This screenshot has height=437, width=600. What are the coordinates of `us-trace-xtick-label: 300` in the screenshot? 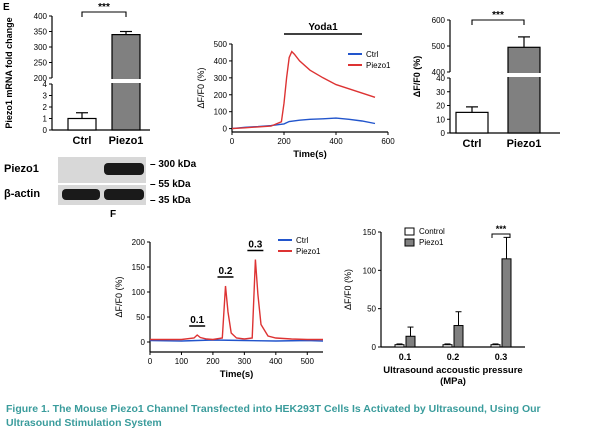 It's located at (245, 361).